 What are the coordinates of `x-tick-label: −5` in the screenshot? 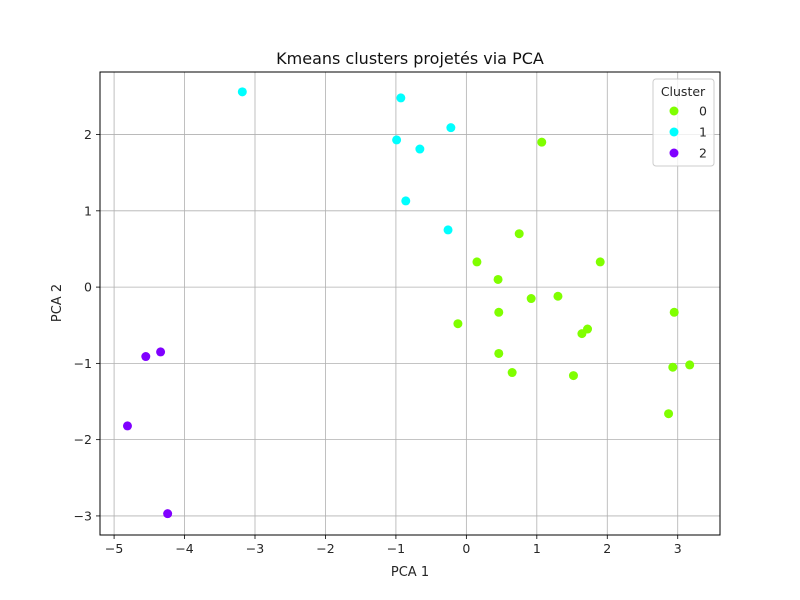 It's located at (114, 548).